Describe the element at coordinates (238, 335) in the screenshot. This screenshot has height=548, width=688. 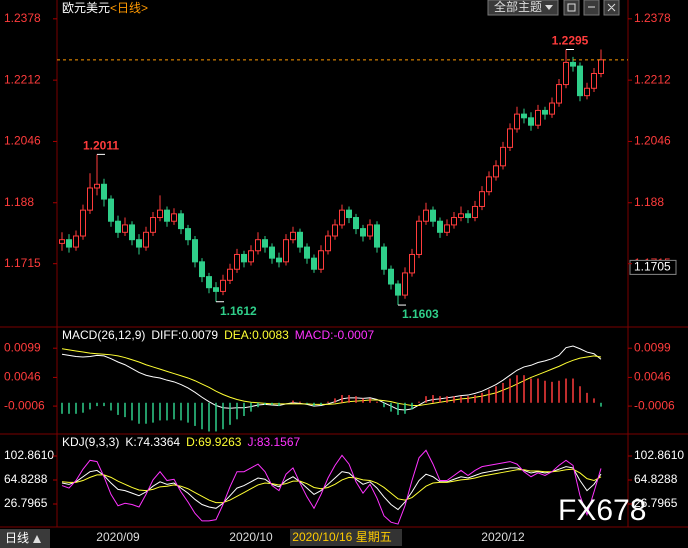
I see `legend-name: DEA:` at that location.